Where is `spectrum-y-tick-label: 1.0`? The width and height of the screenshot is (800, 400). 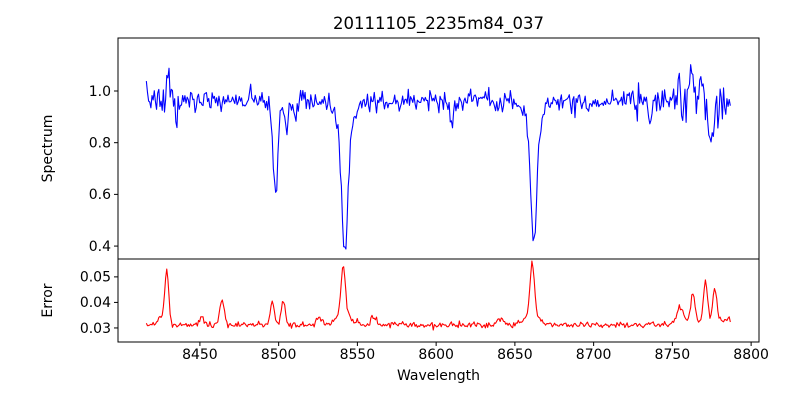 spectrum-y-tick-label: 1.0 is located at coordinates (100, 92).